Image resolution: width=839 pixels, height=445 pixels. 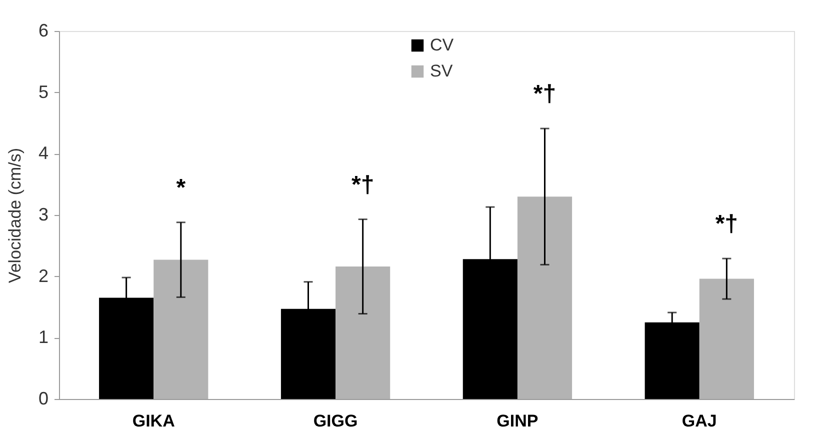 What do you see at coordinates (517, 421) in the screenshot?
I see `x-tick-label: GINP` at bounding box center [517, 421].